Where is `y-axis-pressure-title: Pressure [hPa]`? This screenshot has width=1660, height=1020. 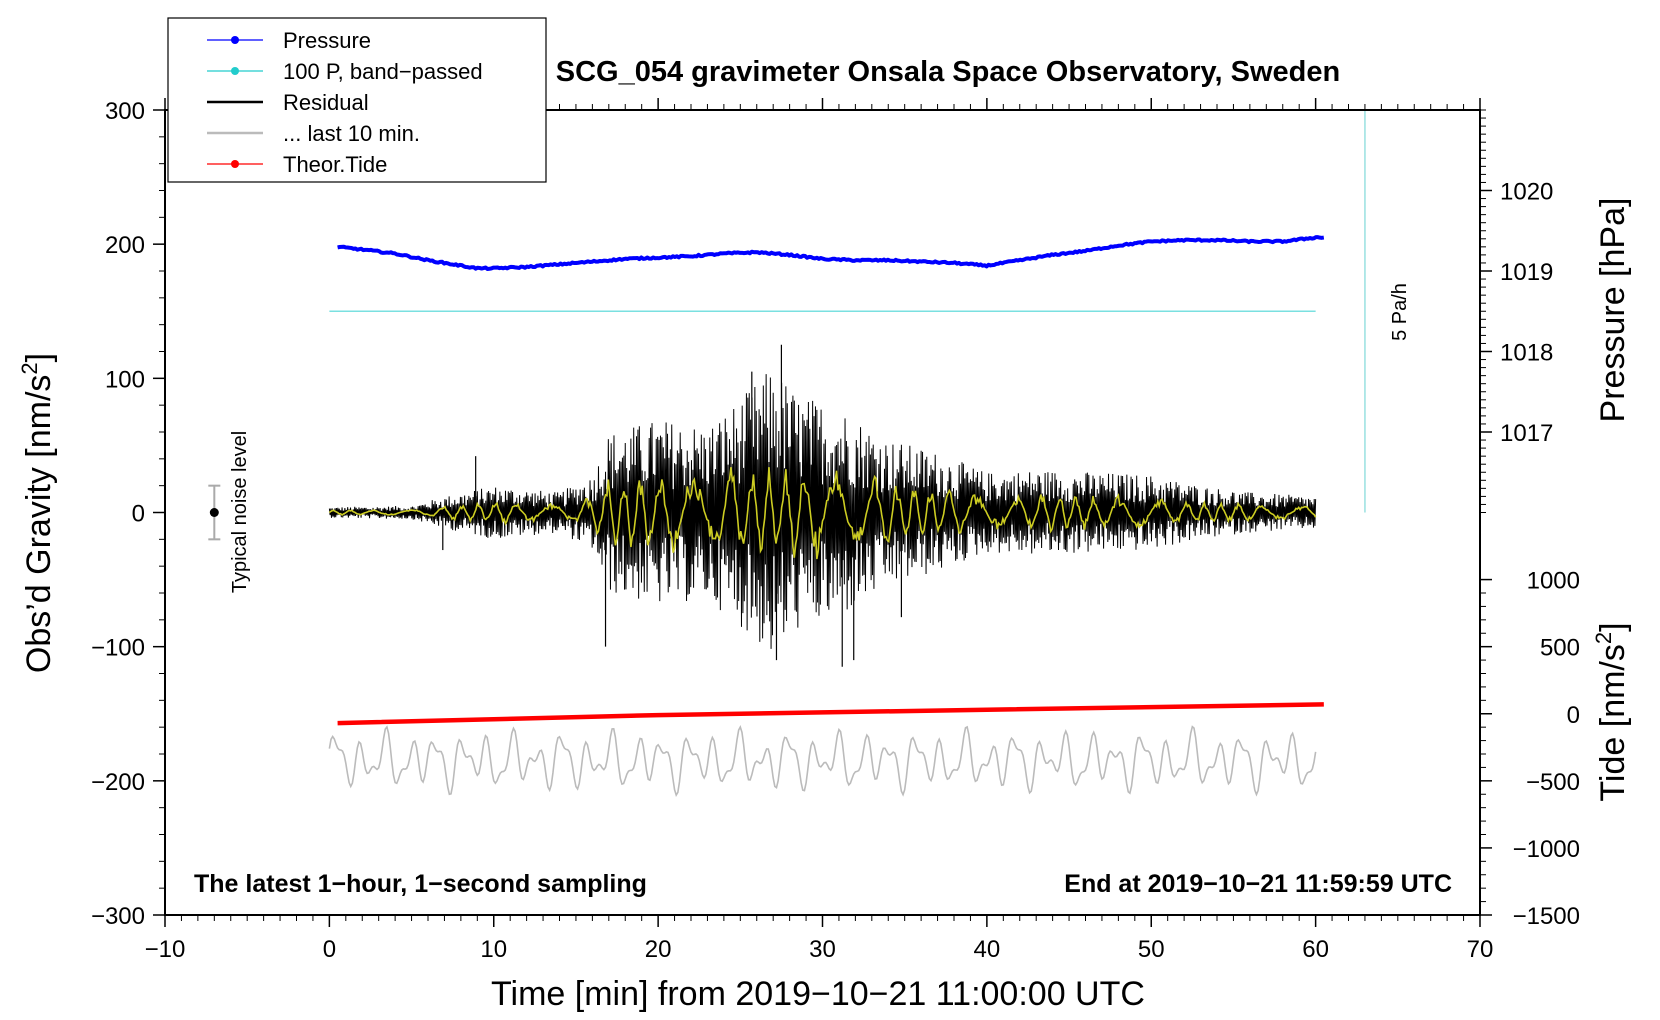
y-axis-pressure-title: Pressure [hPa] is located at coordinates (1613, 310).